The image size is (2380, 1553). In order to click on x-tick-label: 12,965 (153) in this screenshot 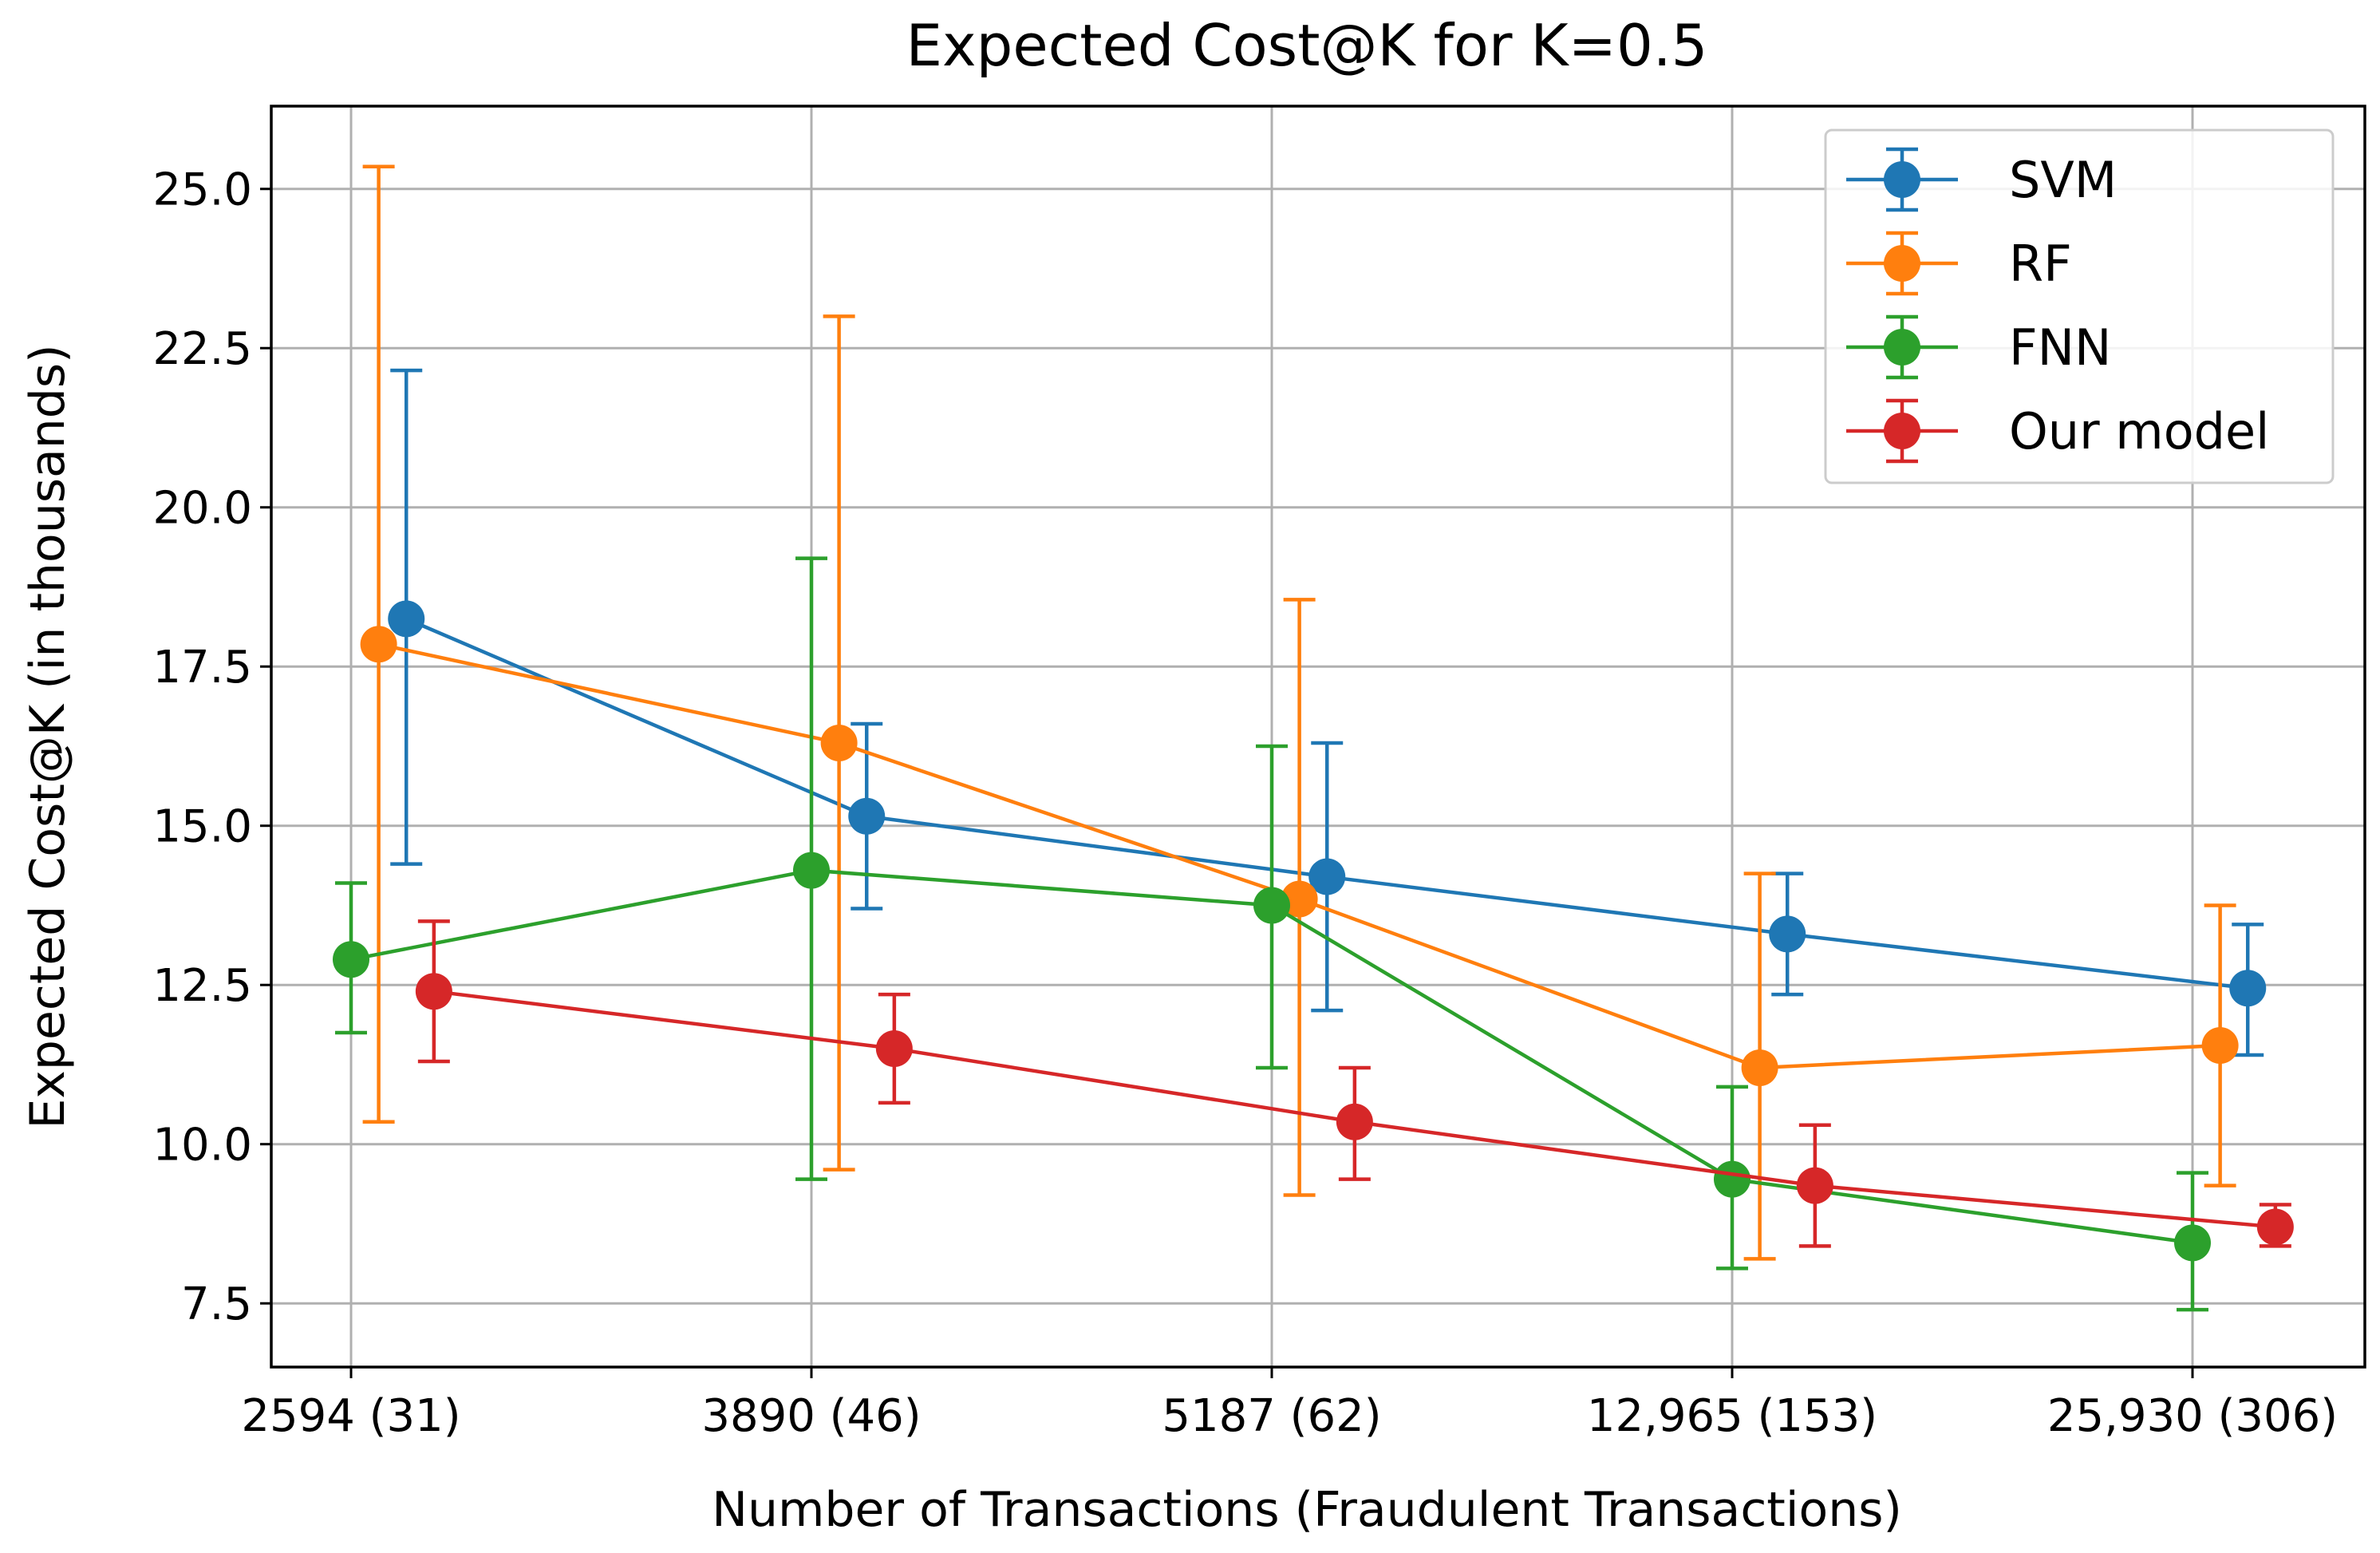, I will do `click(1732, 1416)`.